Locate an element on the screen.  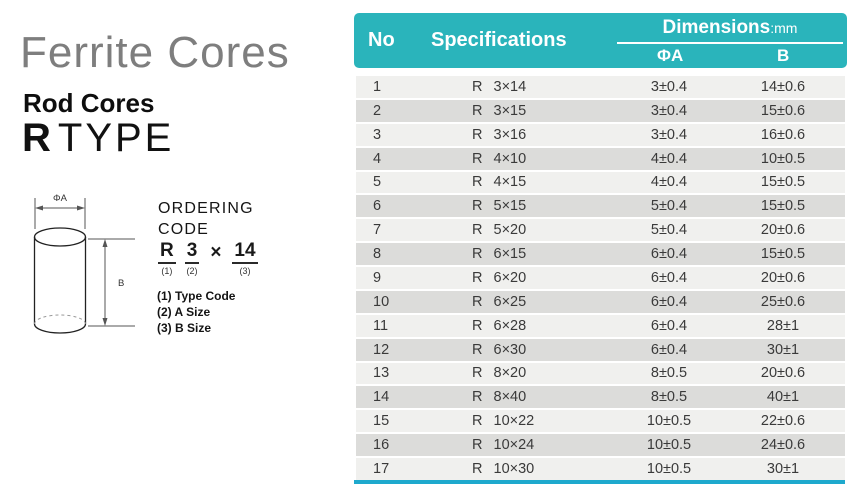
type-word: TYPE is located at coordinates (116, 138).